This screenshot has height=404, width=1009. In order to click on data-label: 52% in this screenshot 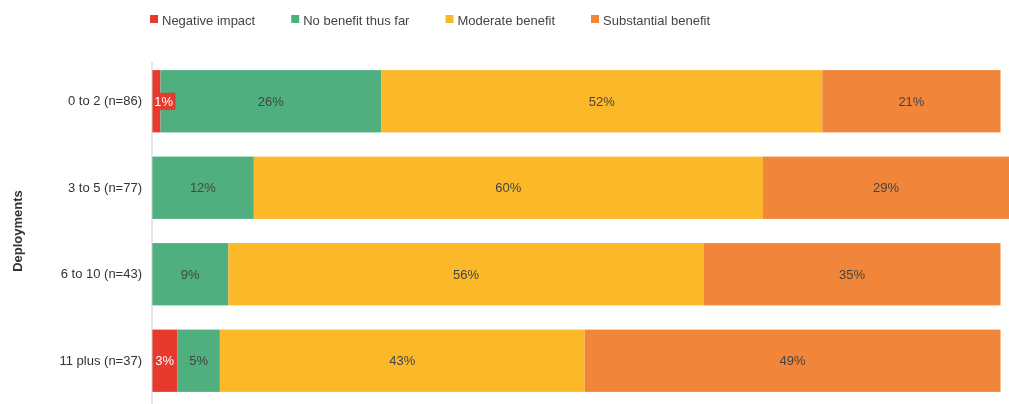, I will do `click(602, 101)`.